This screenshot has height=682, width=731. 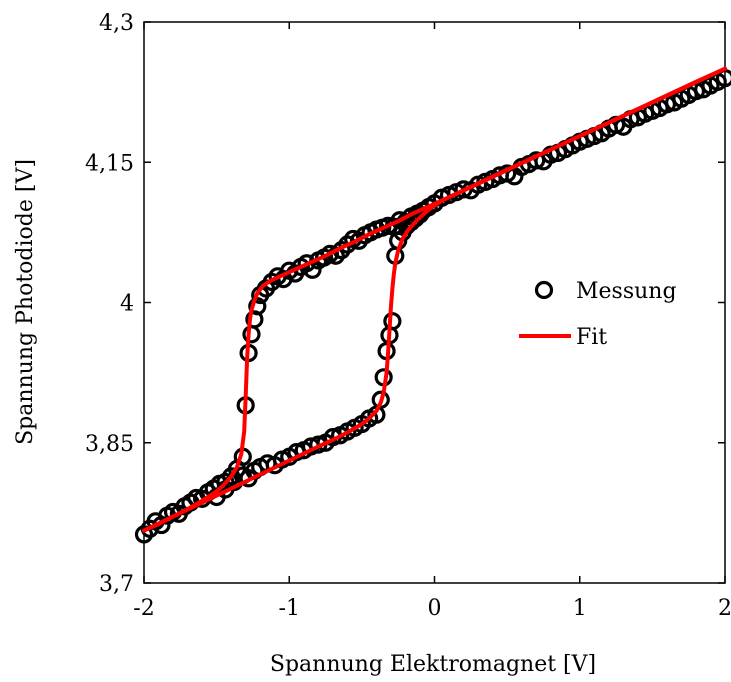 What do you see at coordinates (724, 608) in the screenshot?
I see `x-tick-label: 2` at bounding box center [724, 608].